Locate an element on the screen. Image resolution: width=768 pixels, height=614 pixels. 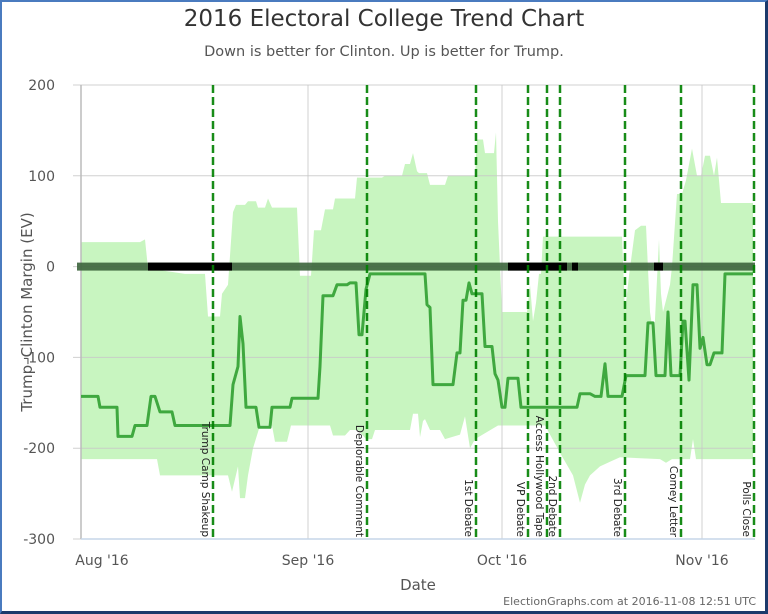
x-tick-label: Nov '16 is located at coordinates (702, 561).